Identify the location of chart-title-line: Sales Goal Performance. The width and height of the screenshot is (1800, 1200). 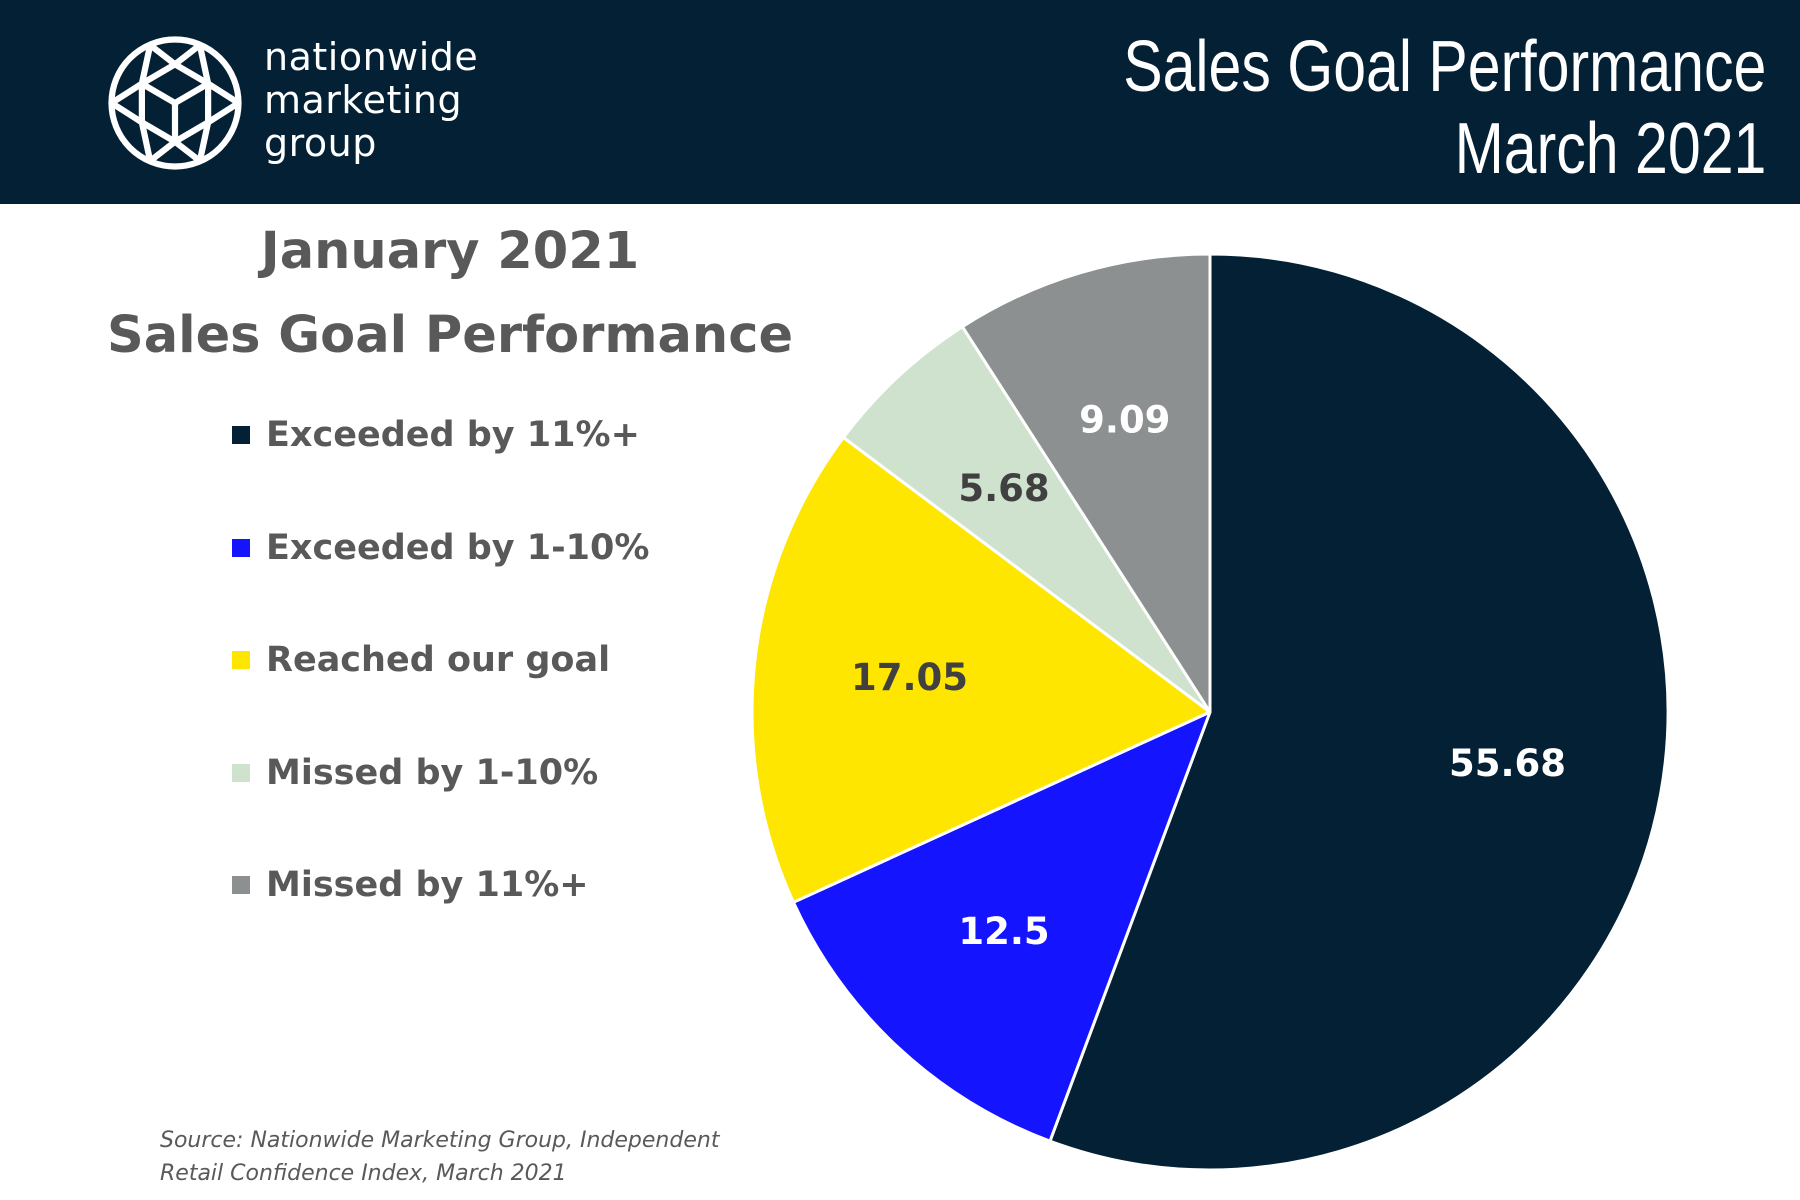
(450, 335).